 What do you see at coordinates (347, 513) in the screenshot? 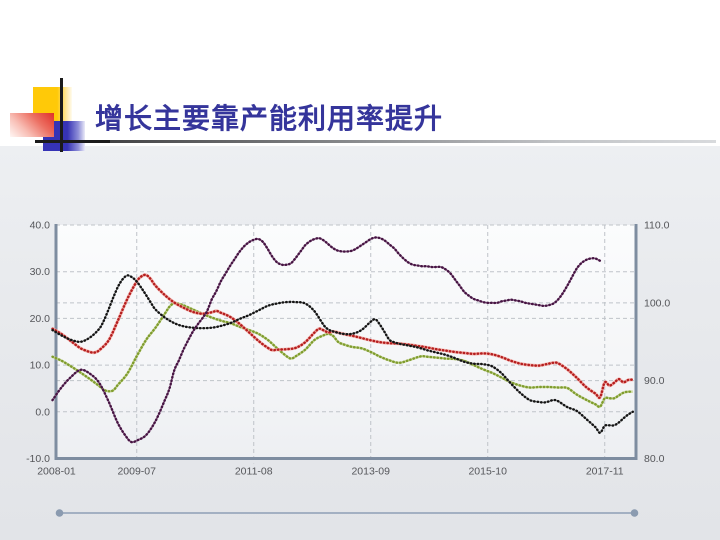
I see `chart-range-scrollbar` at bounding box center [347, 513].